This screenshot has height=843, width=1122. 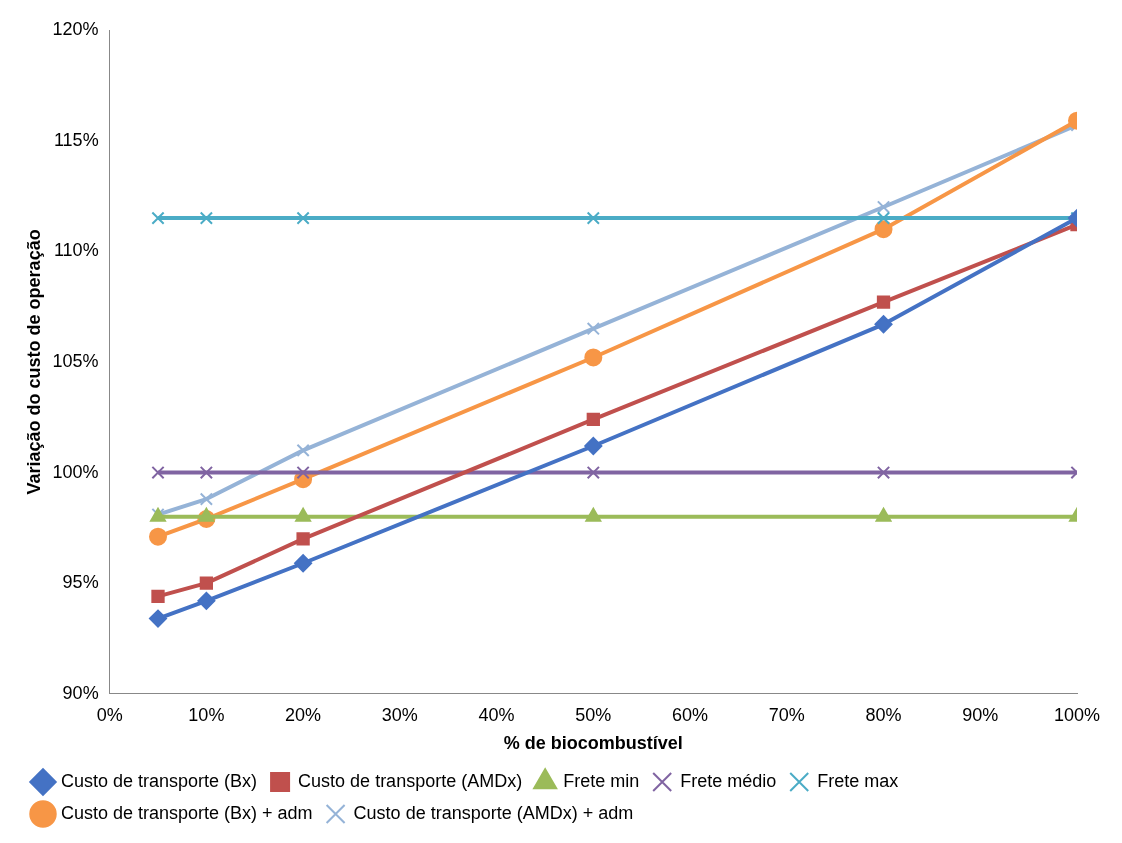 What do you see at coordinates (690, 714) in the screenshot?
I see `x-tick-label: 60%` at bounding box center [690, 714].